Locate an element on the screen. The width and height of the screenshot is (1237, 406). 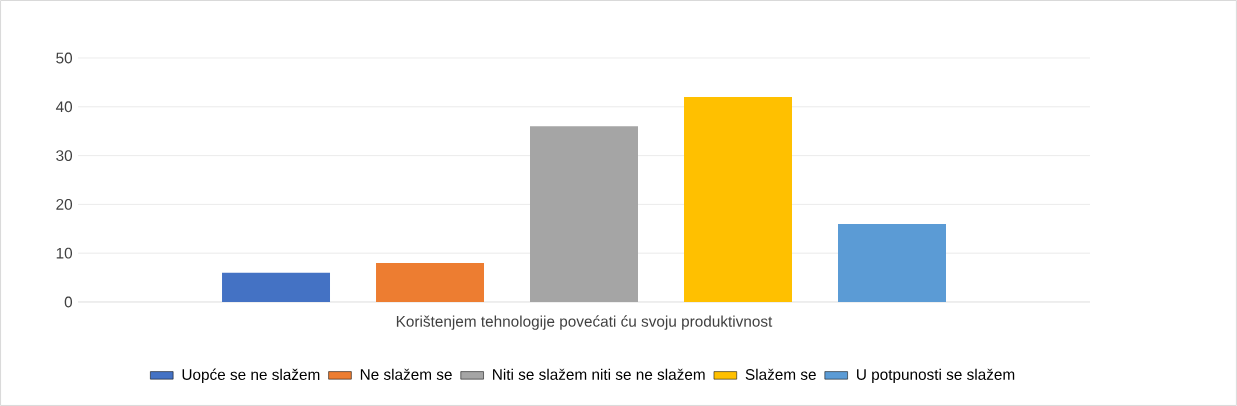
legend-label: Ne slažem se is located at coordinates (406, 374).